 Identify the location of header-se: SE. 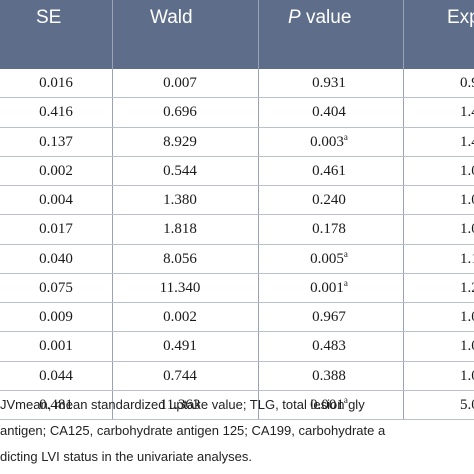
(49, 17).